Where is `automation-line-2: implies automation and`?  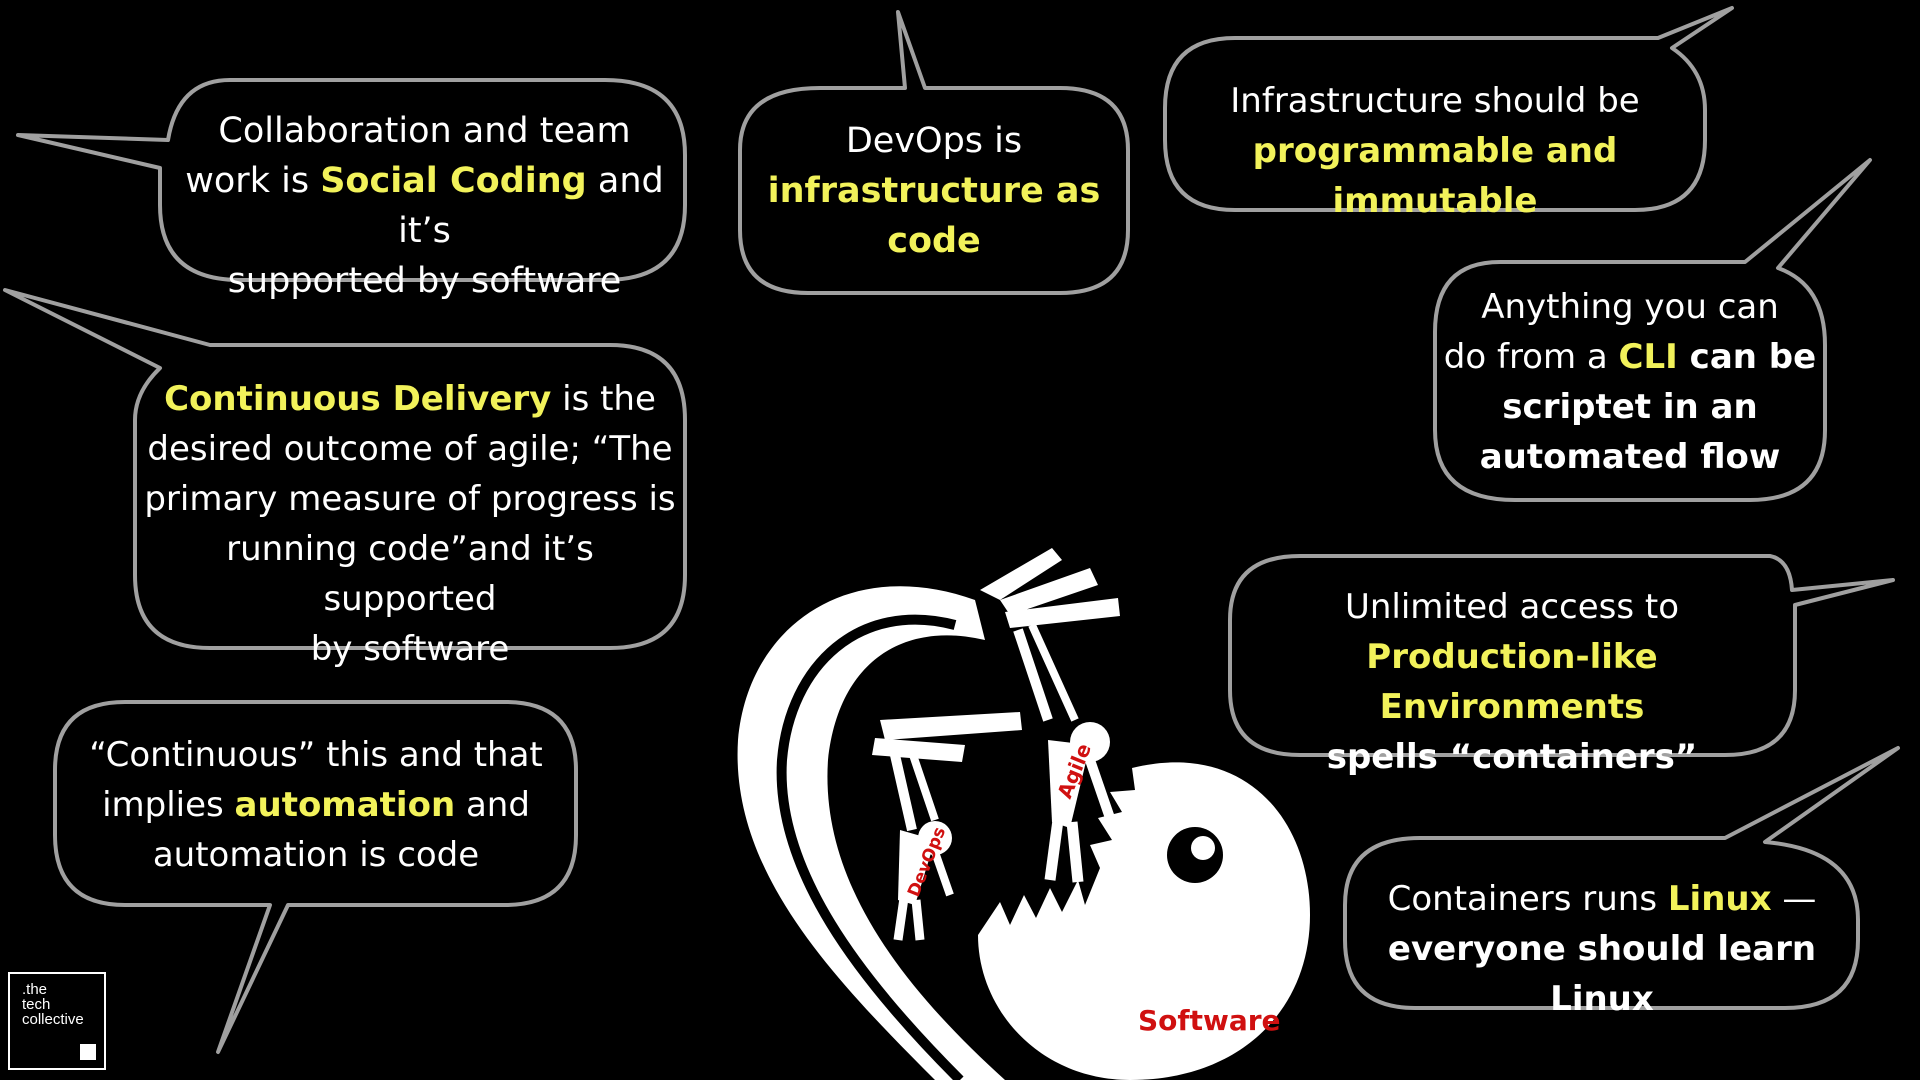 automation-line-2: implies automation and is located at coordinates (316, 805).